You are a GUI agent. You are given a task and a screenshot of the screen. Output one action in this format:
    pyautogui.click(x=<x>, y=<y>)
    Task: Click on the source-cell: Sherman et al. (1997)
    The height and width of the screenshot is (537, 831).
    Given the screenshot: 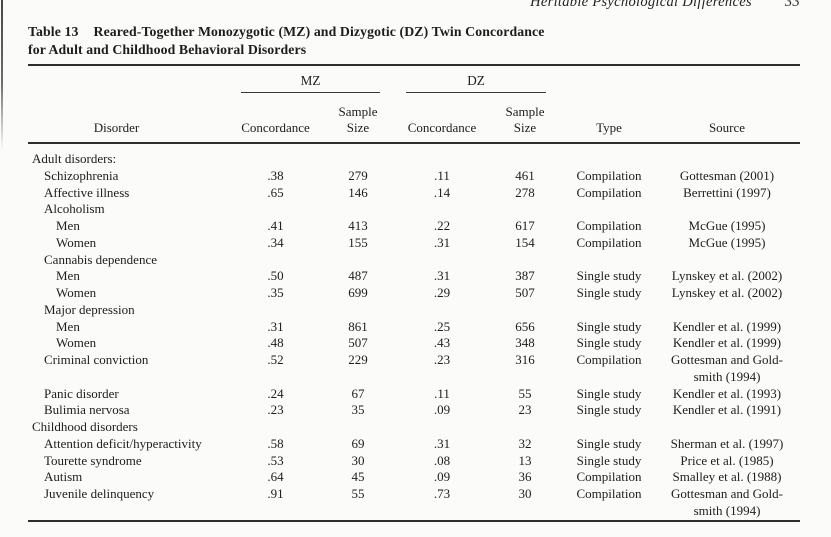 What is the action you would take?
    pyautogui.click(x=727, y=443)
    